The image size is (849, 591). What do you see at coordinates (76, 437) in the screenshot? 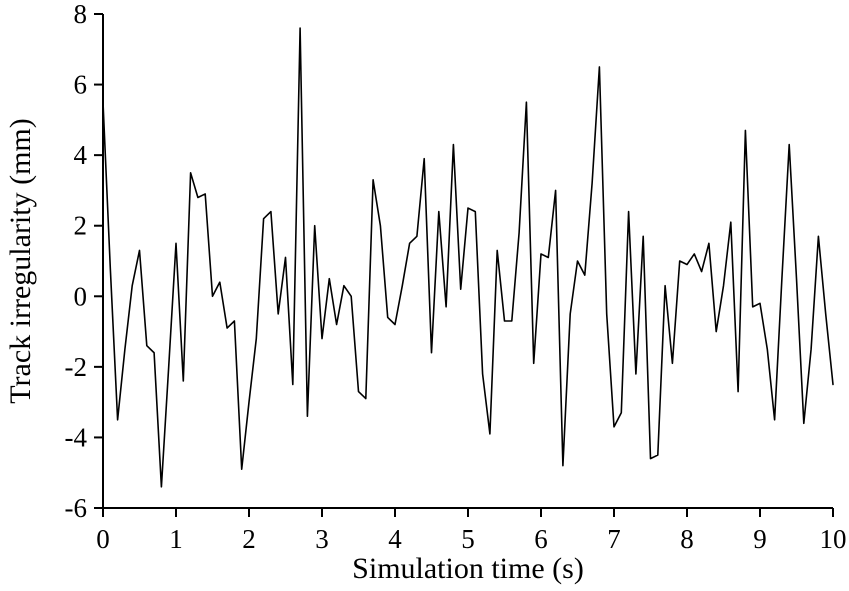
I see `y-tick-label: -4` at bounding box center [76, 437].